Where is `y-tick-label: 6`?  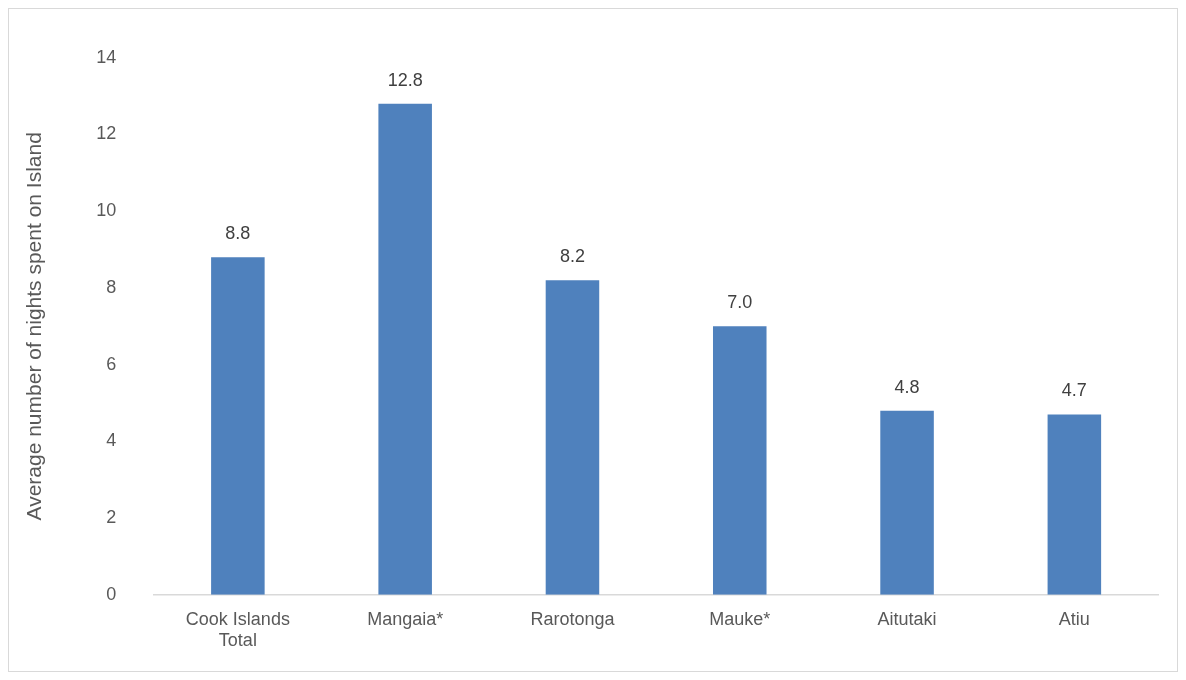
y-tick-label: 6 is located at coordinates (111, 363).